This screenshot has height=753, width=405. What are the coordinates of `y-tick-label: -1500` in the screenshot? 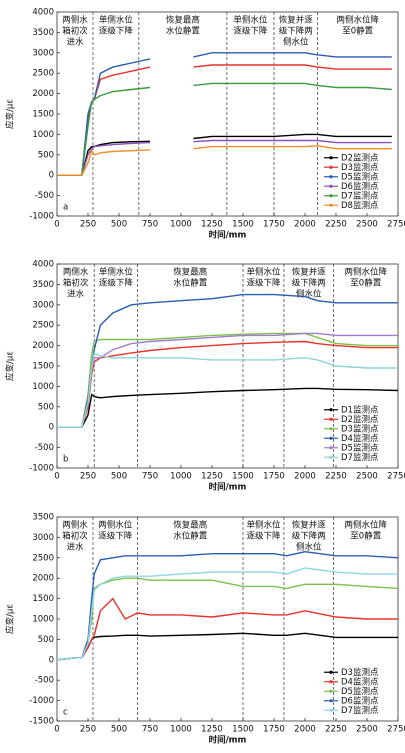 It's located at (41, 722).